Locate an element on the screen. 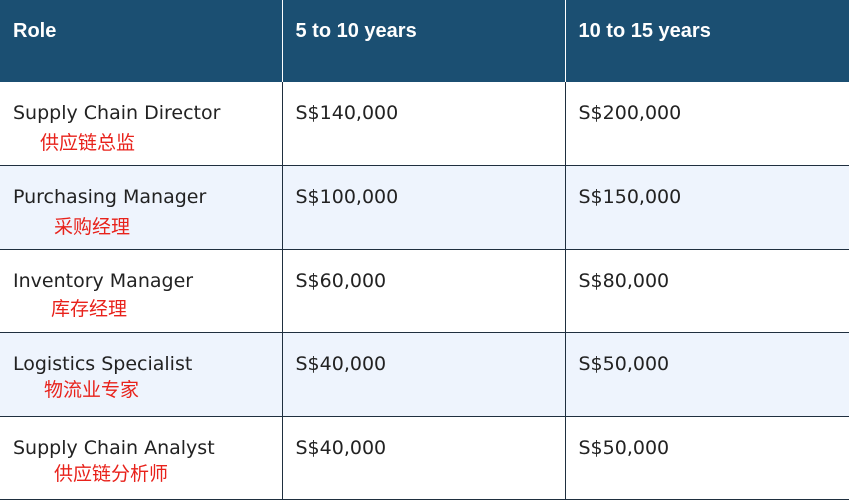 The width and height of the screenshot is (849, 501). role-cell: Logistics Specialist 物流业专家 is located at coordinates (141, 374).